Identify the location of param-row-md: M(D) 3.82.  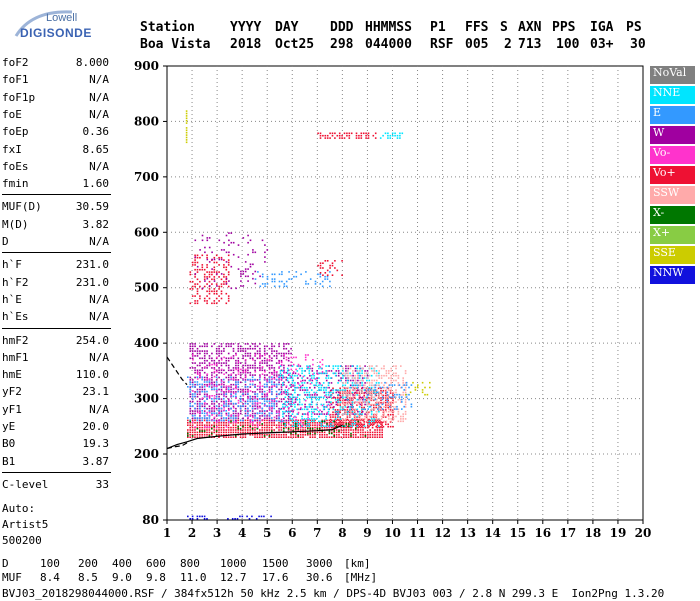
(55, 225).